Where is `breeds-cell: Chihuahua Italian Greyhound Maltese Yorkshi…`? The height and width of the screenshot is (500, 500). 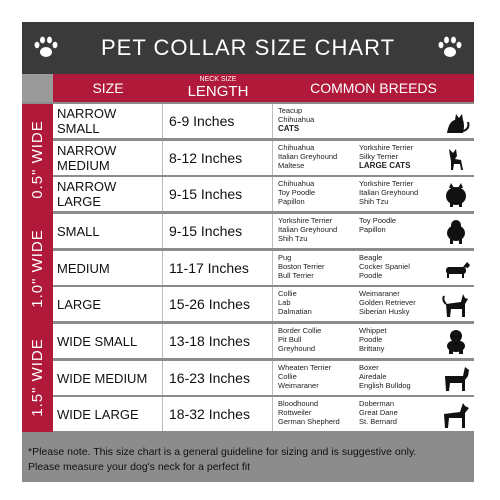 breeds-cell: Chihuahua Italian Greyhound Maltese Yorkshi… is located at coordinates (355, 158).